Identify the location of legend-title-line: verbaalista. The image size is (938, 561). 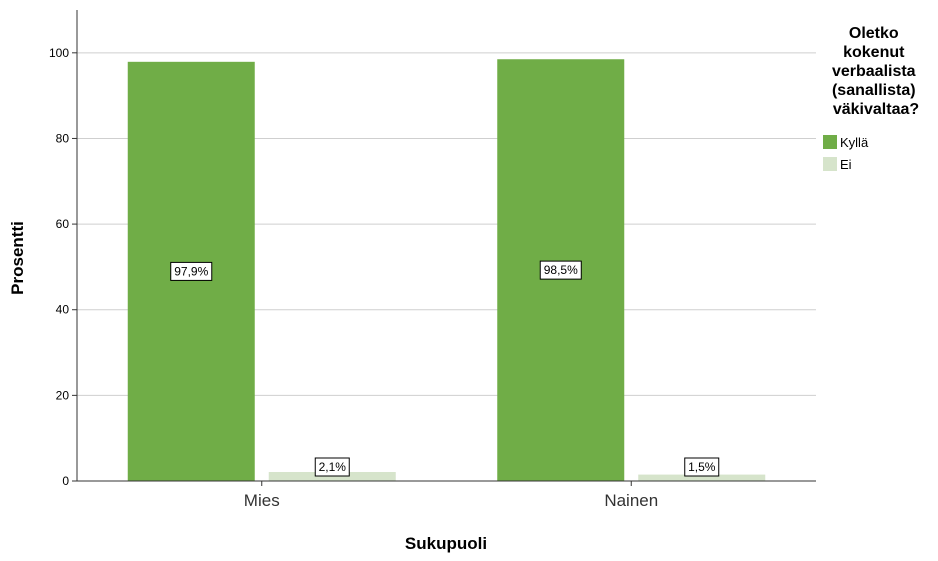
(874, 71).